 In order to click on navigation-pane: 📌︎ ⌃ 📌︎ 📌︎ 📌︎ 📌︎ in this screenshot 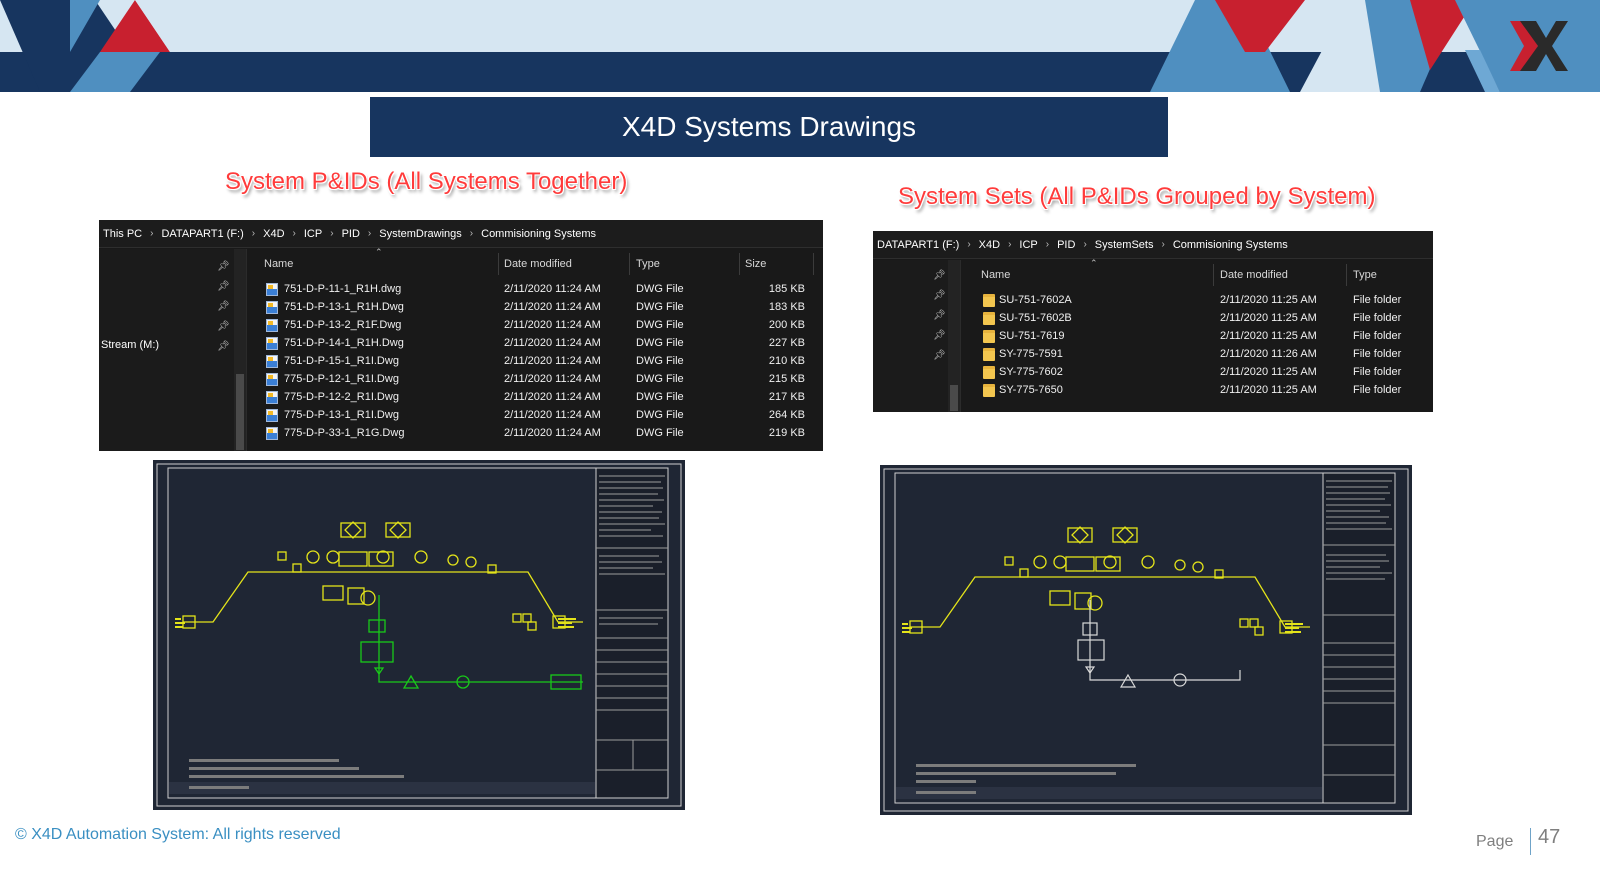, I will do `click(917, 336)`.